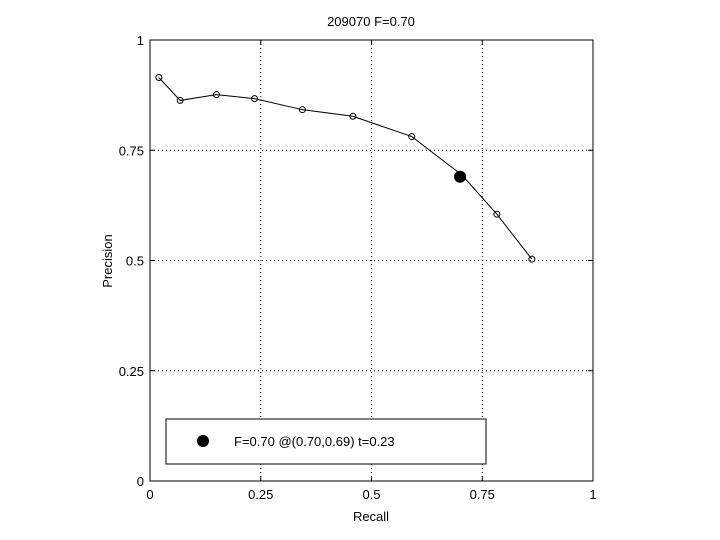 This screenshot has width=720, height=540. What do you see at coordinates (260, 494) in the screenshot?
I see `x-tick-label: 0.25` at bounding box center [260, 494].